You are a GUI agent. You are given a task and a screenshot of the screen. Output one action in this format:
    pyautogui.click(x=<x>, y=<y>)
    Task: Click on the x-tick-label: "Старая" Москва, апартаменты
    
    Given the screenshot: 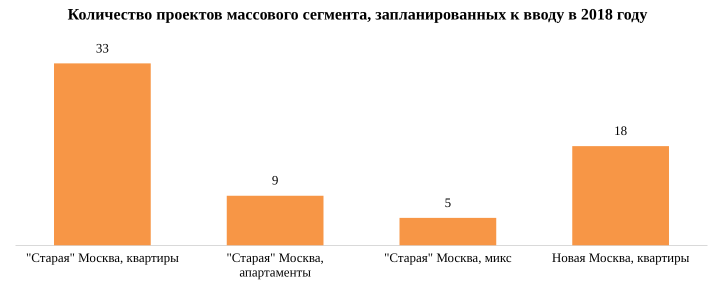 What is the action you would take?
    pyautogui.click(x=275, y=265)
    